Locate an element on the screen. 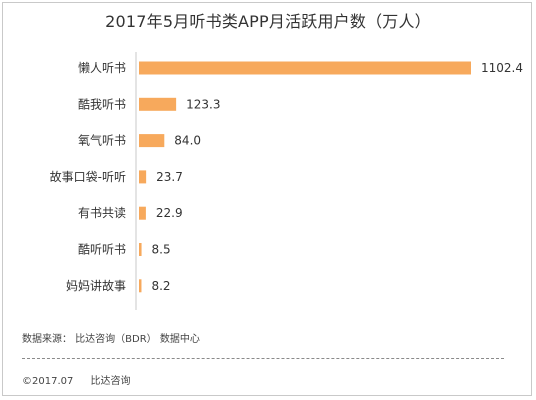 The width and height of the screenshot is (536, 400). category-label: 氧气听书 is located at coordinates (102, 140).